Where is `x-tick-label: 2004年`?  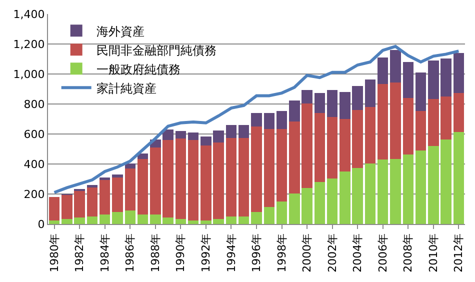
x-tick-label: 2004年 is located at coordinates (357, 252).